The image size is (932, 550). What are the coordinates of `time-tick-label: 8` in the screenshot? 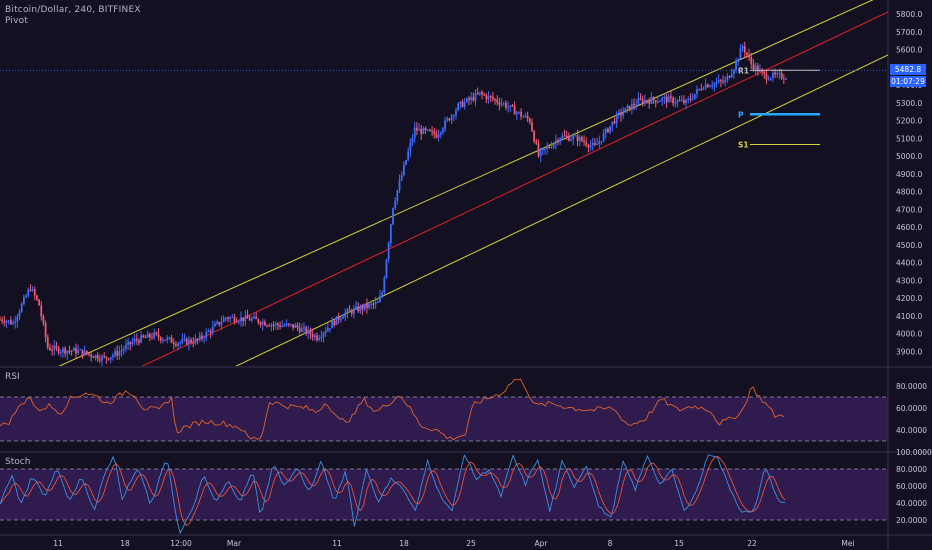 It's located at (610, 543).